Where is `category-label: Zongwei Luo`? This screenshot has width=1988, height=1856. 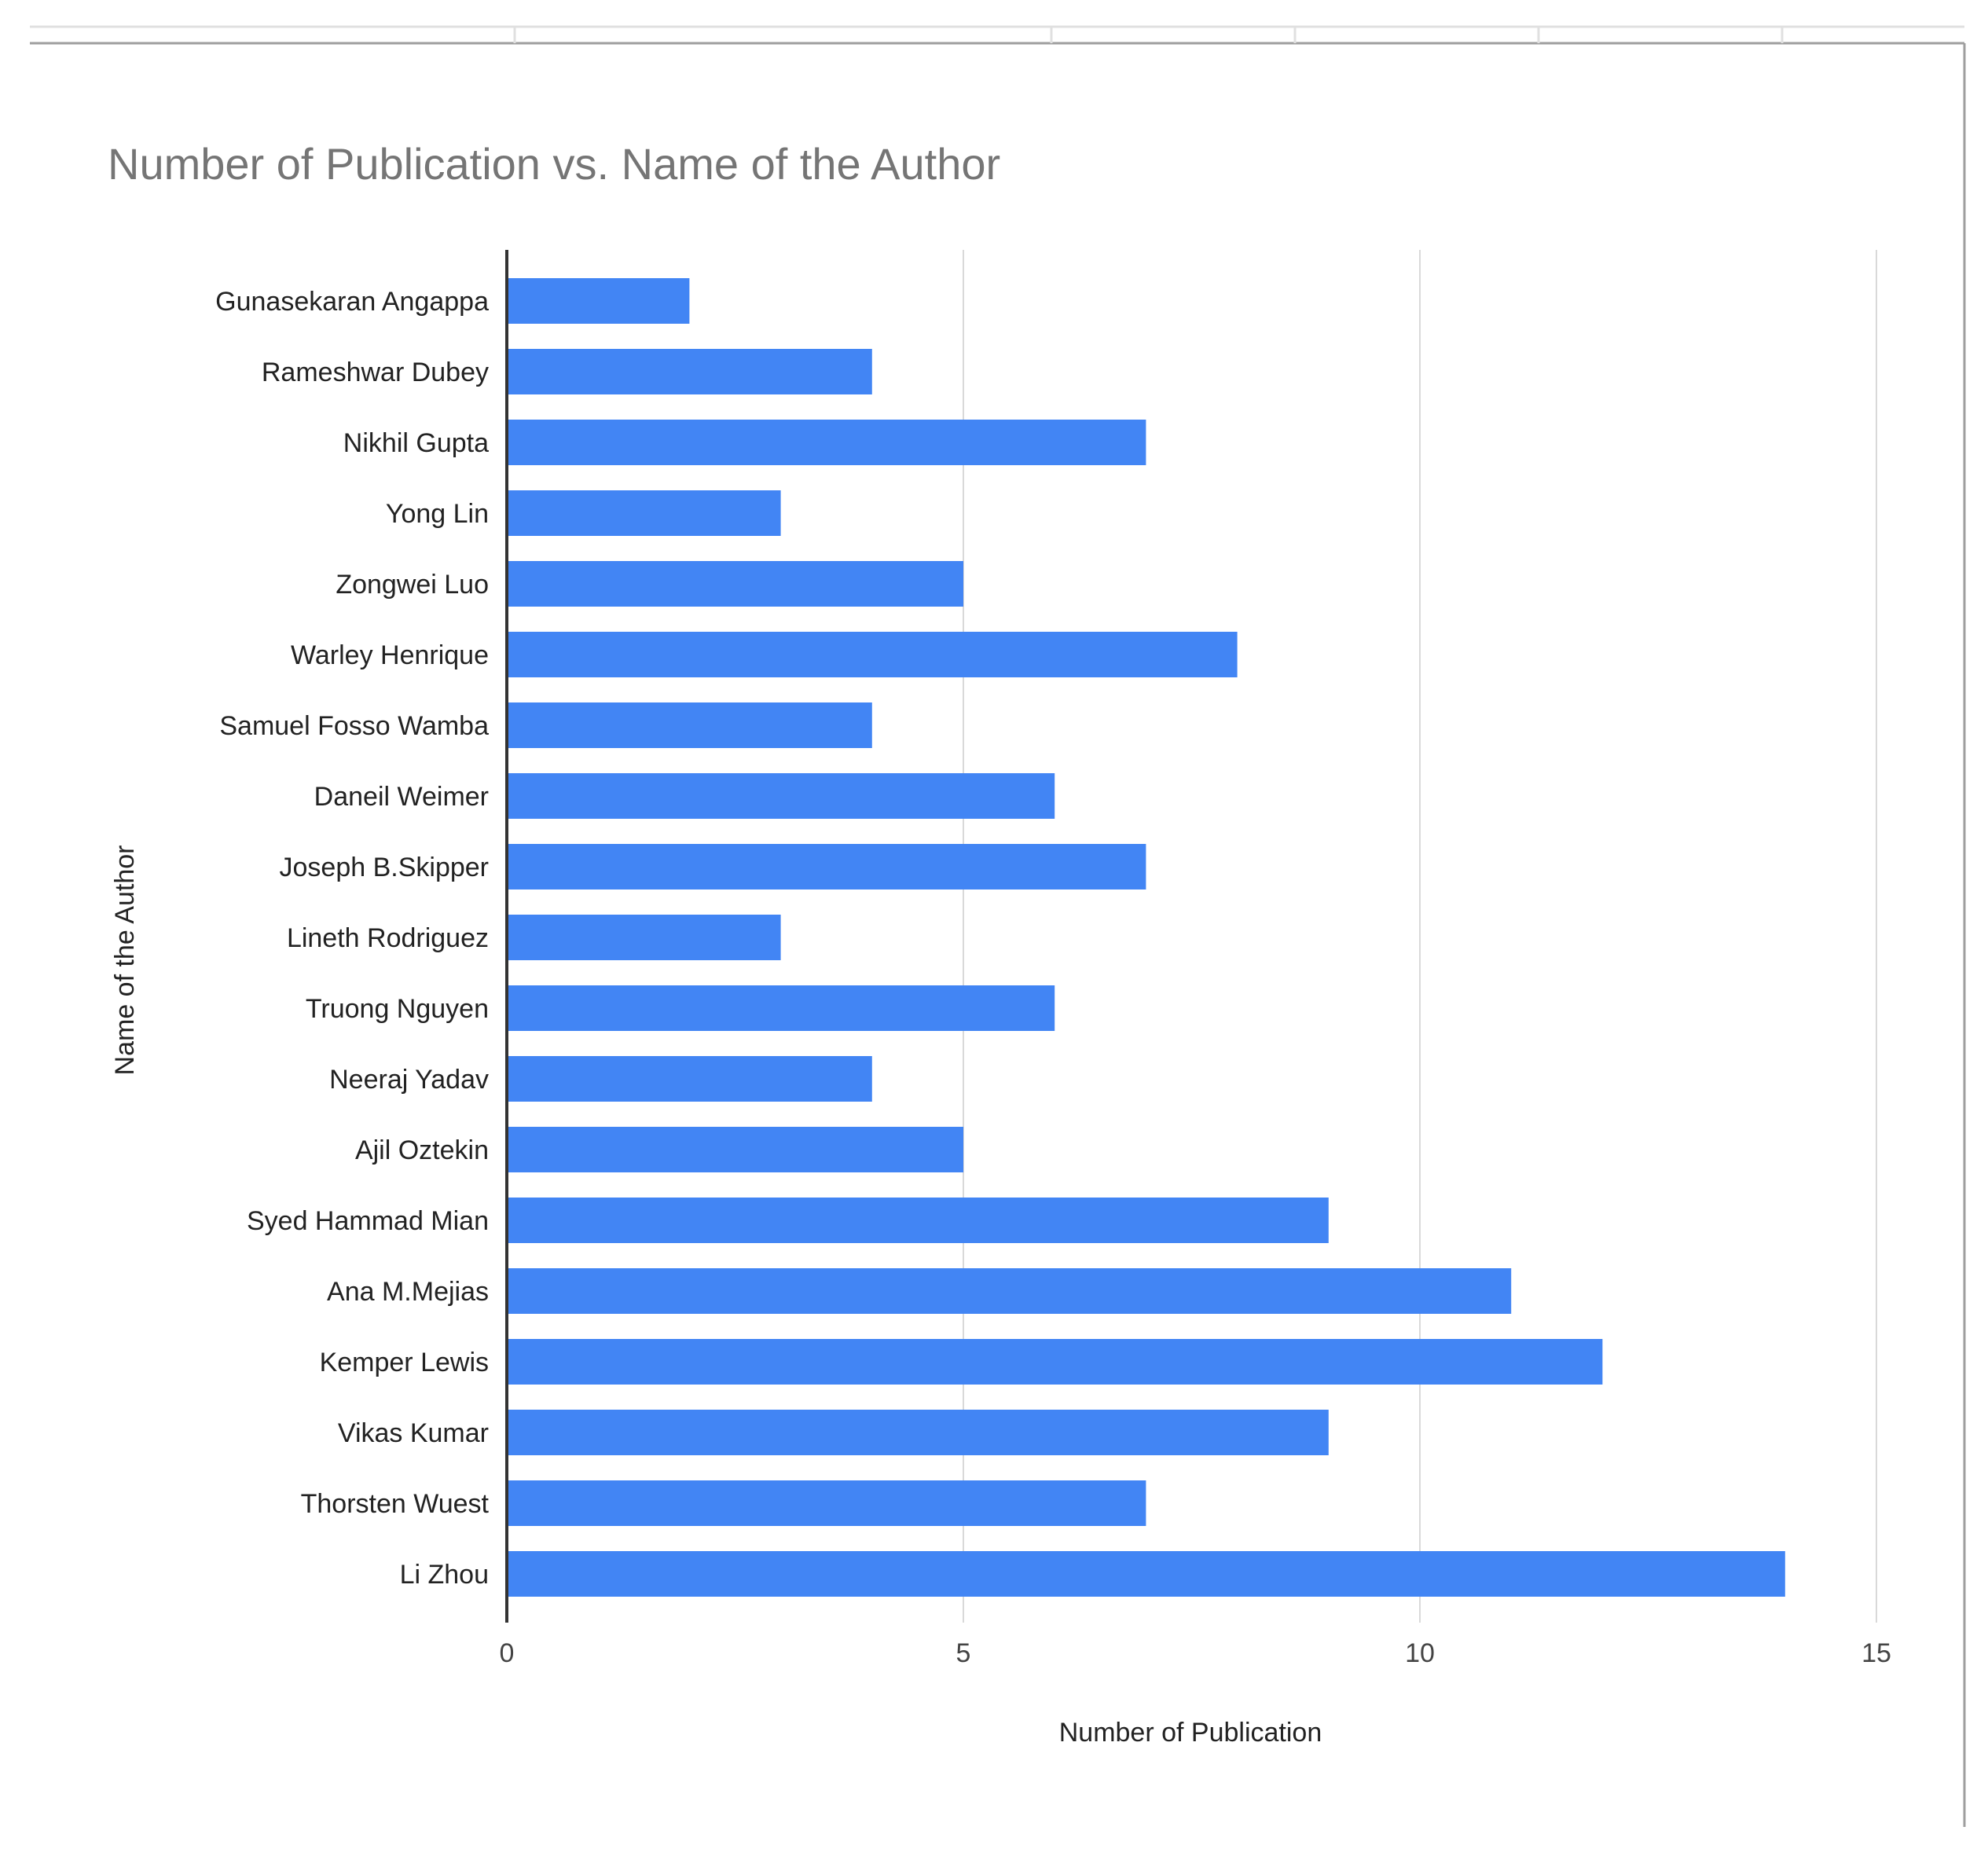
category-label: Zongwei Luo is located at coordinates (412, 585).